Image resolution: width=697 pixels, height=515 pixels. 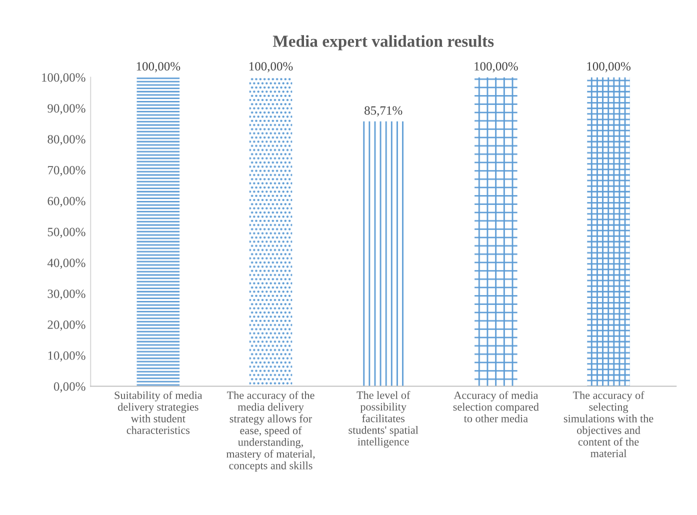 What do you see at coordinates (66, 263) in the screenshot?
I see `y-tick-label: 40,00%` at bounding box center [66, 263].